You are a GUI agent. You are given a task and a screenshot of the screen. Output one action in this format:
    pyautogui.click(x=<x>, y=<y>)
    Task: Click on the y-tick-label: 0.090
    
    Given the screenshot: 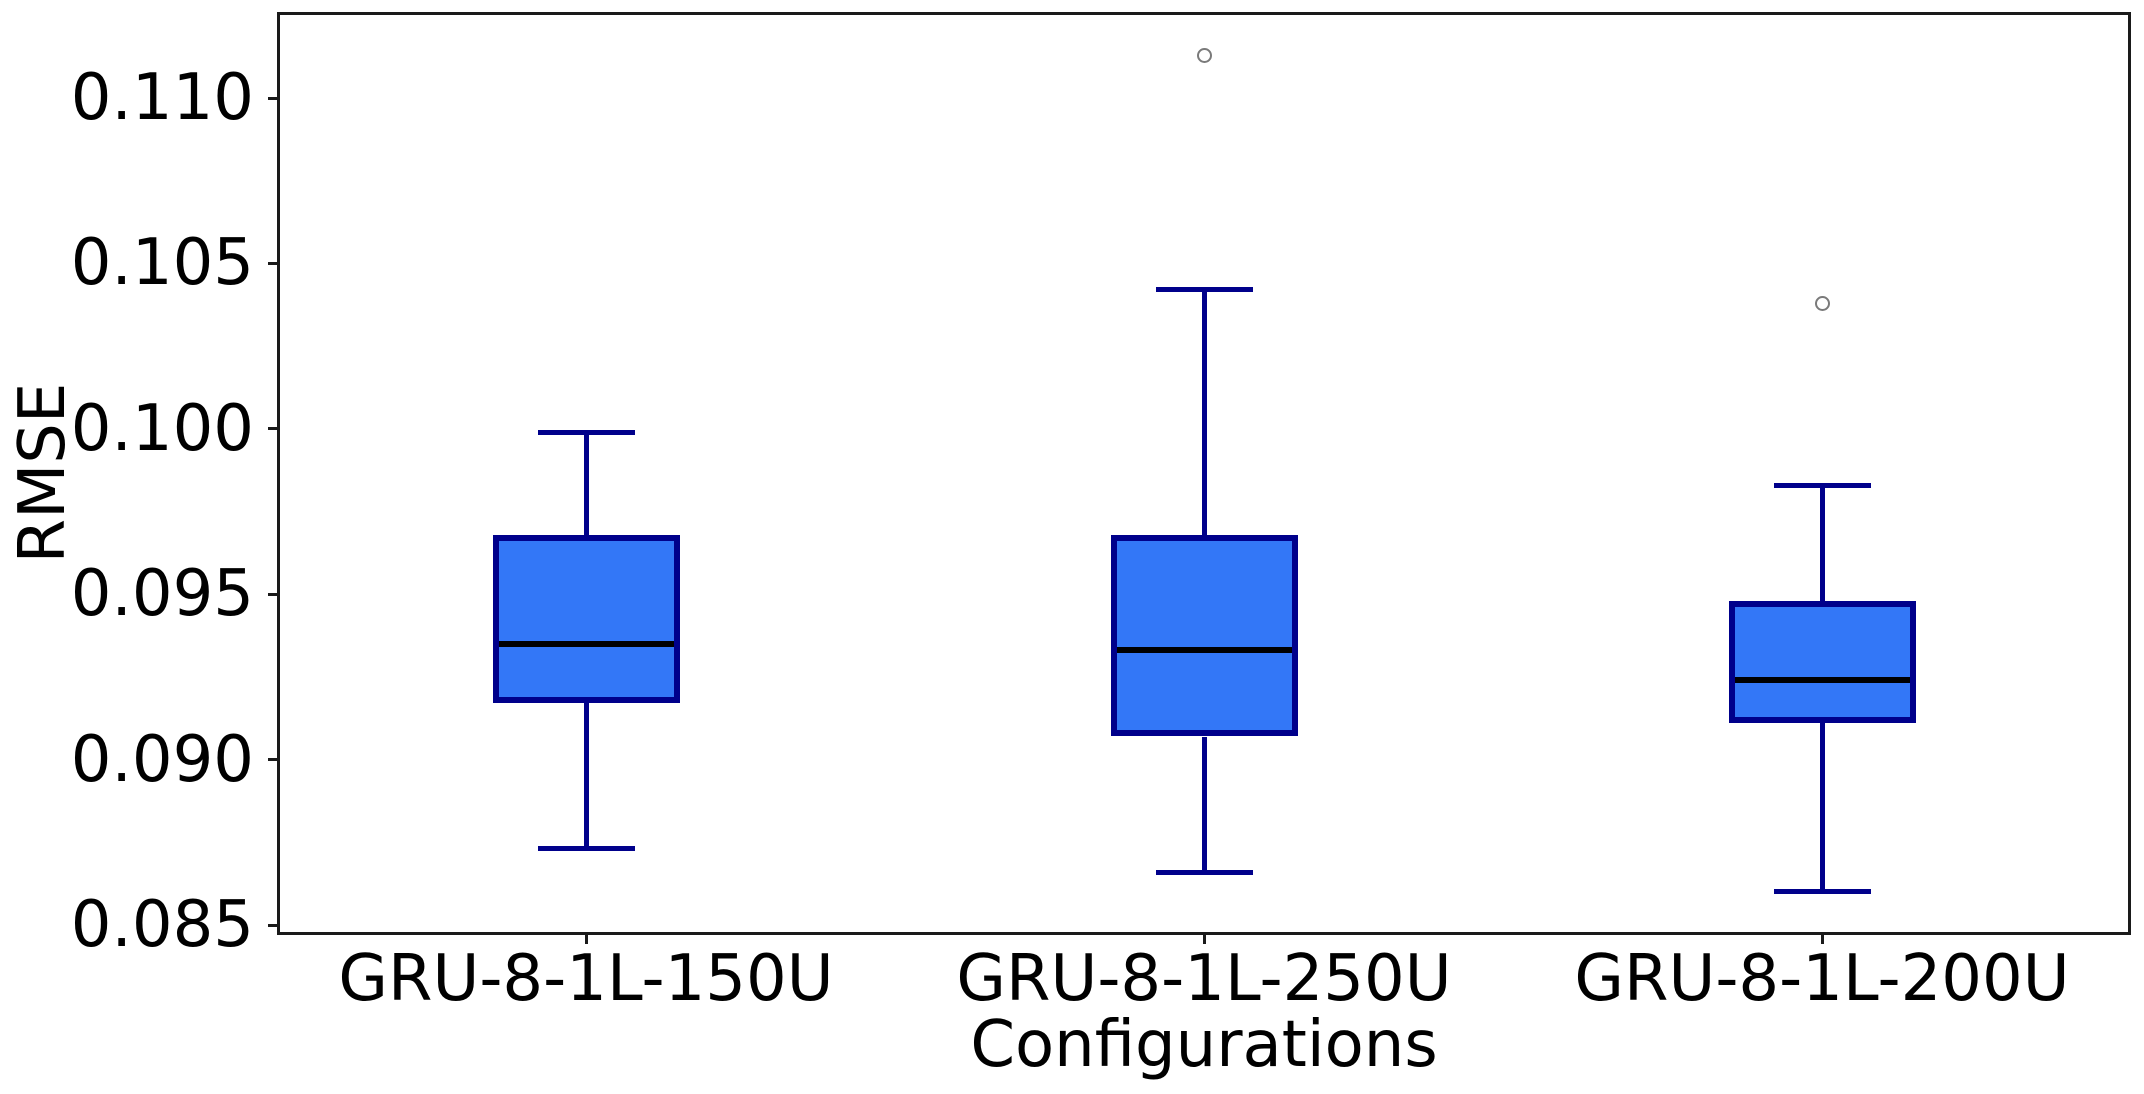 What is the action you would take?
    pyautogui.click(x=162, y=759)
    